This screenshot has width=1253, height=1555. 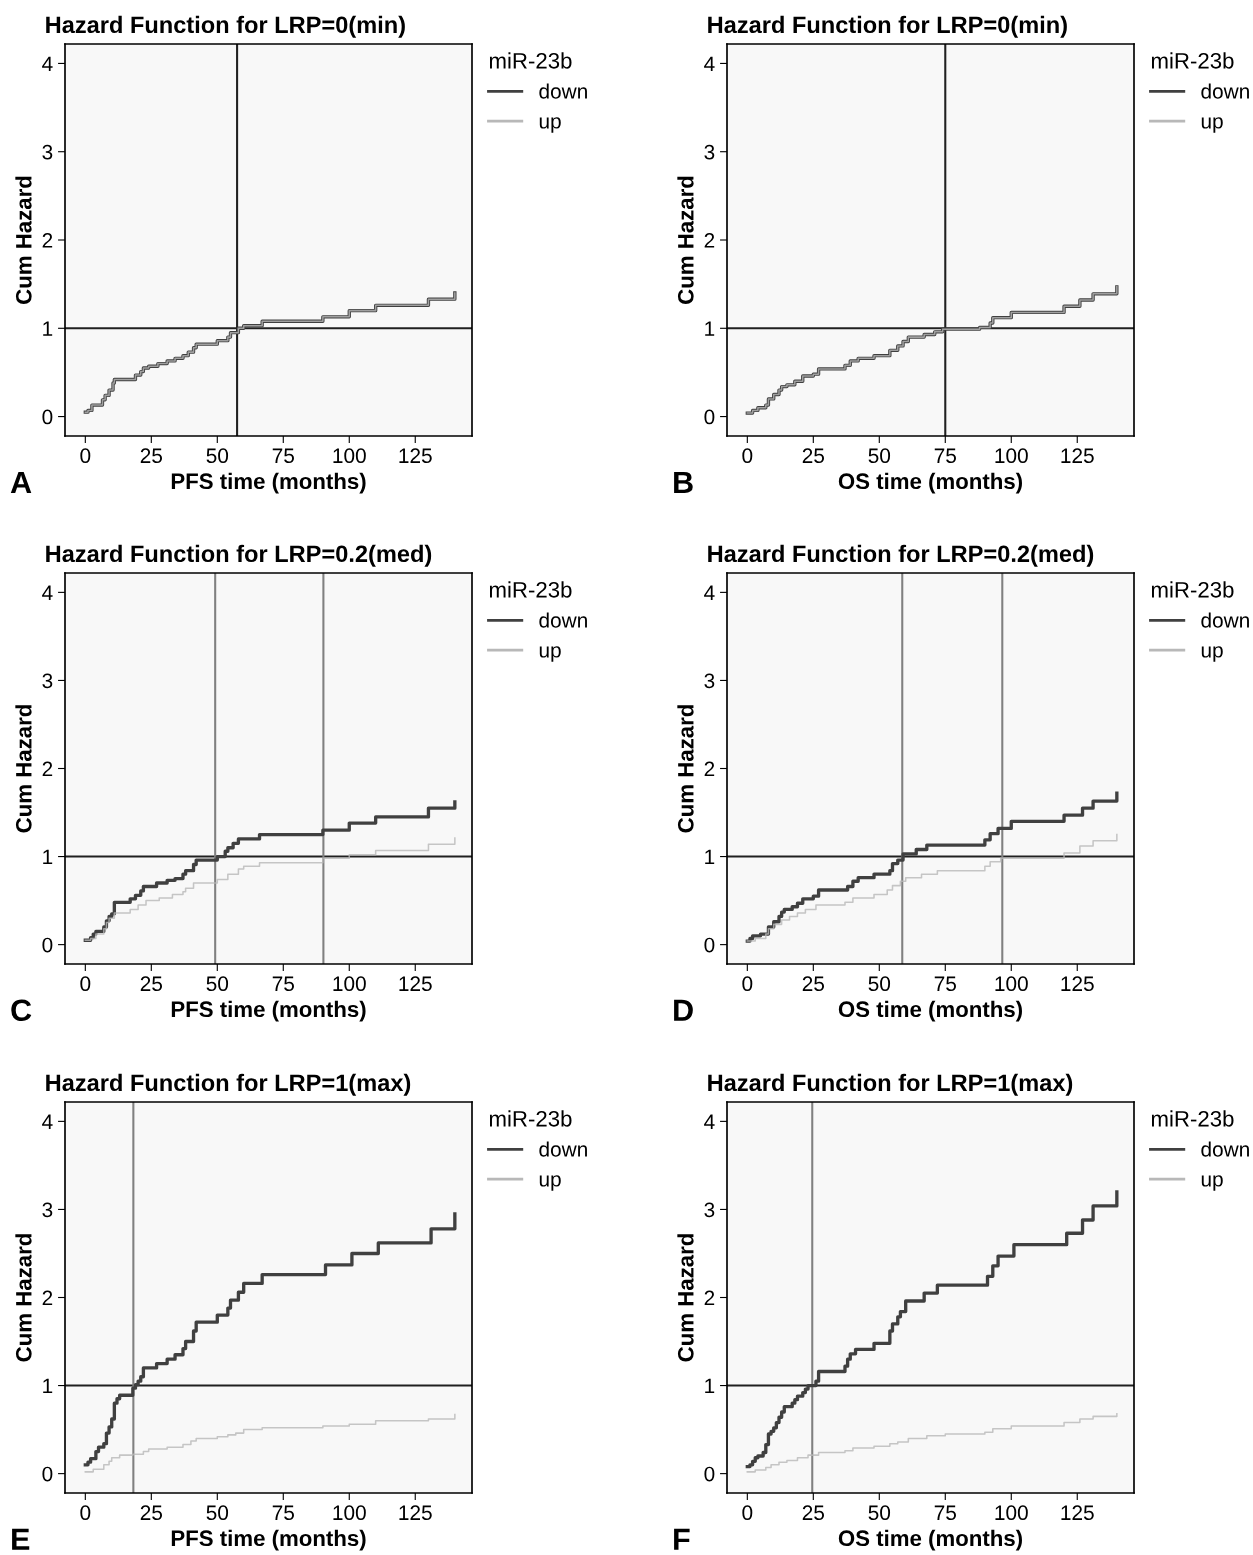 I want to click on text: A, so click(x=21, y=482).